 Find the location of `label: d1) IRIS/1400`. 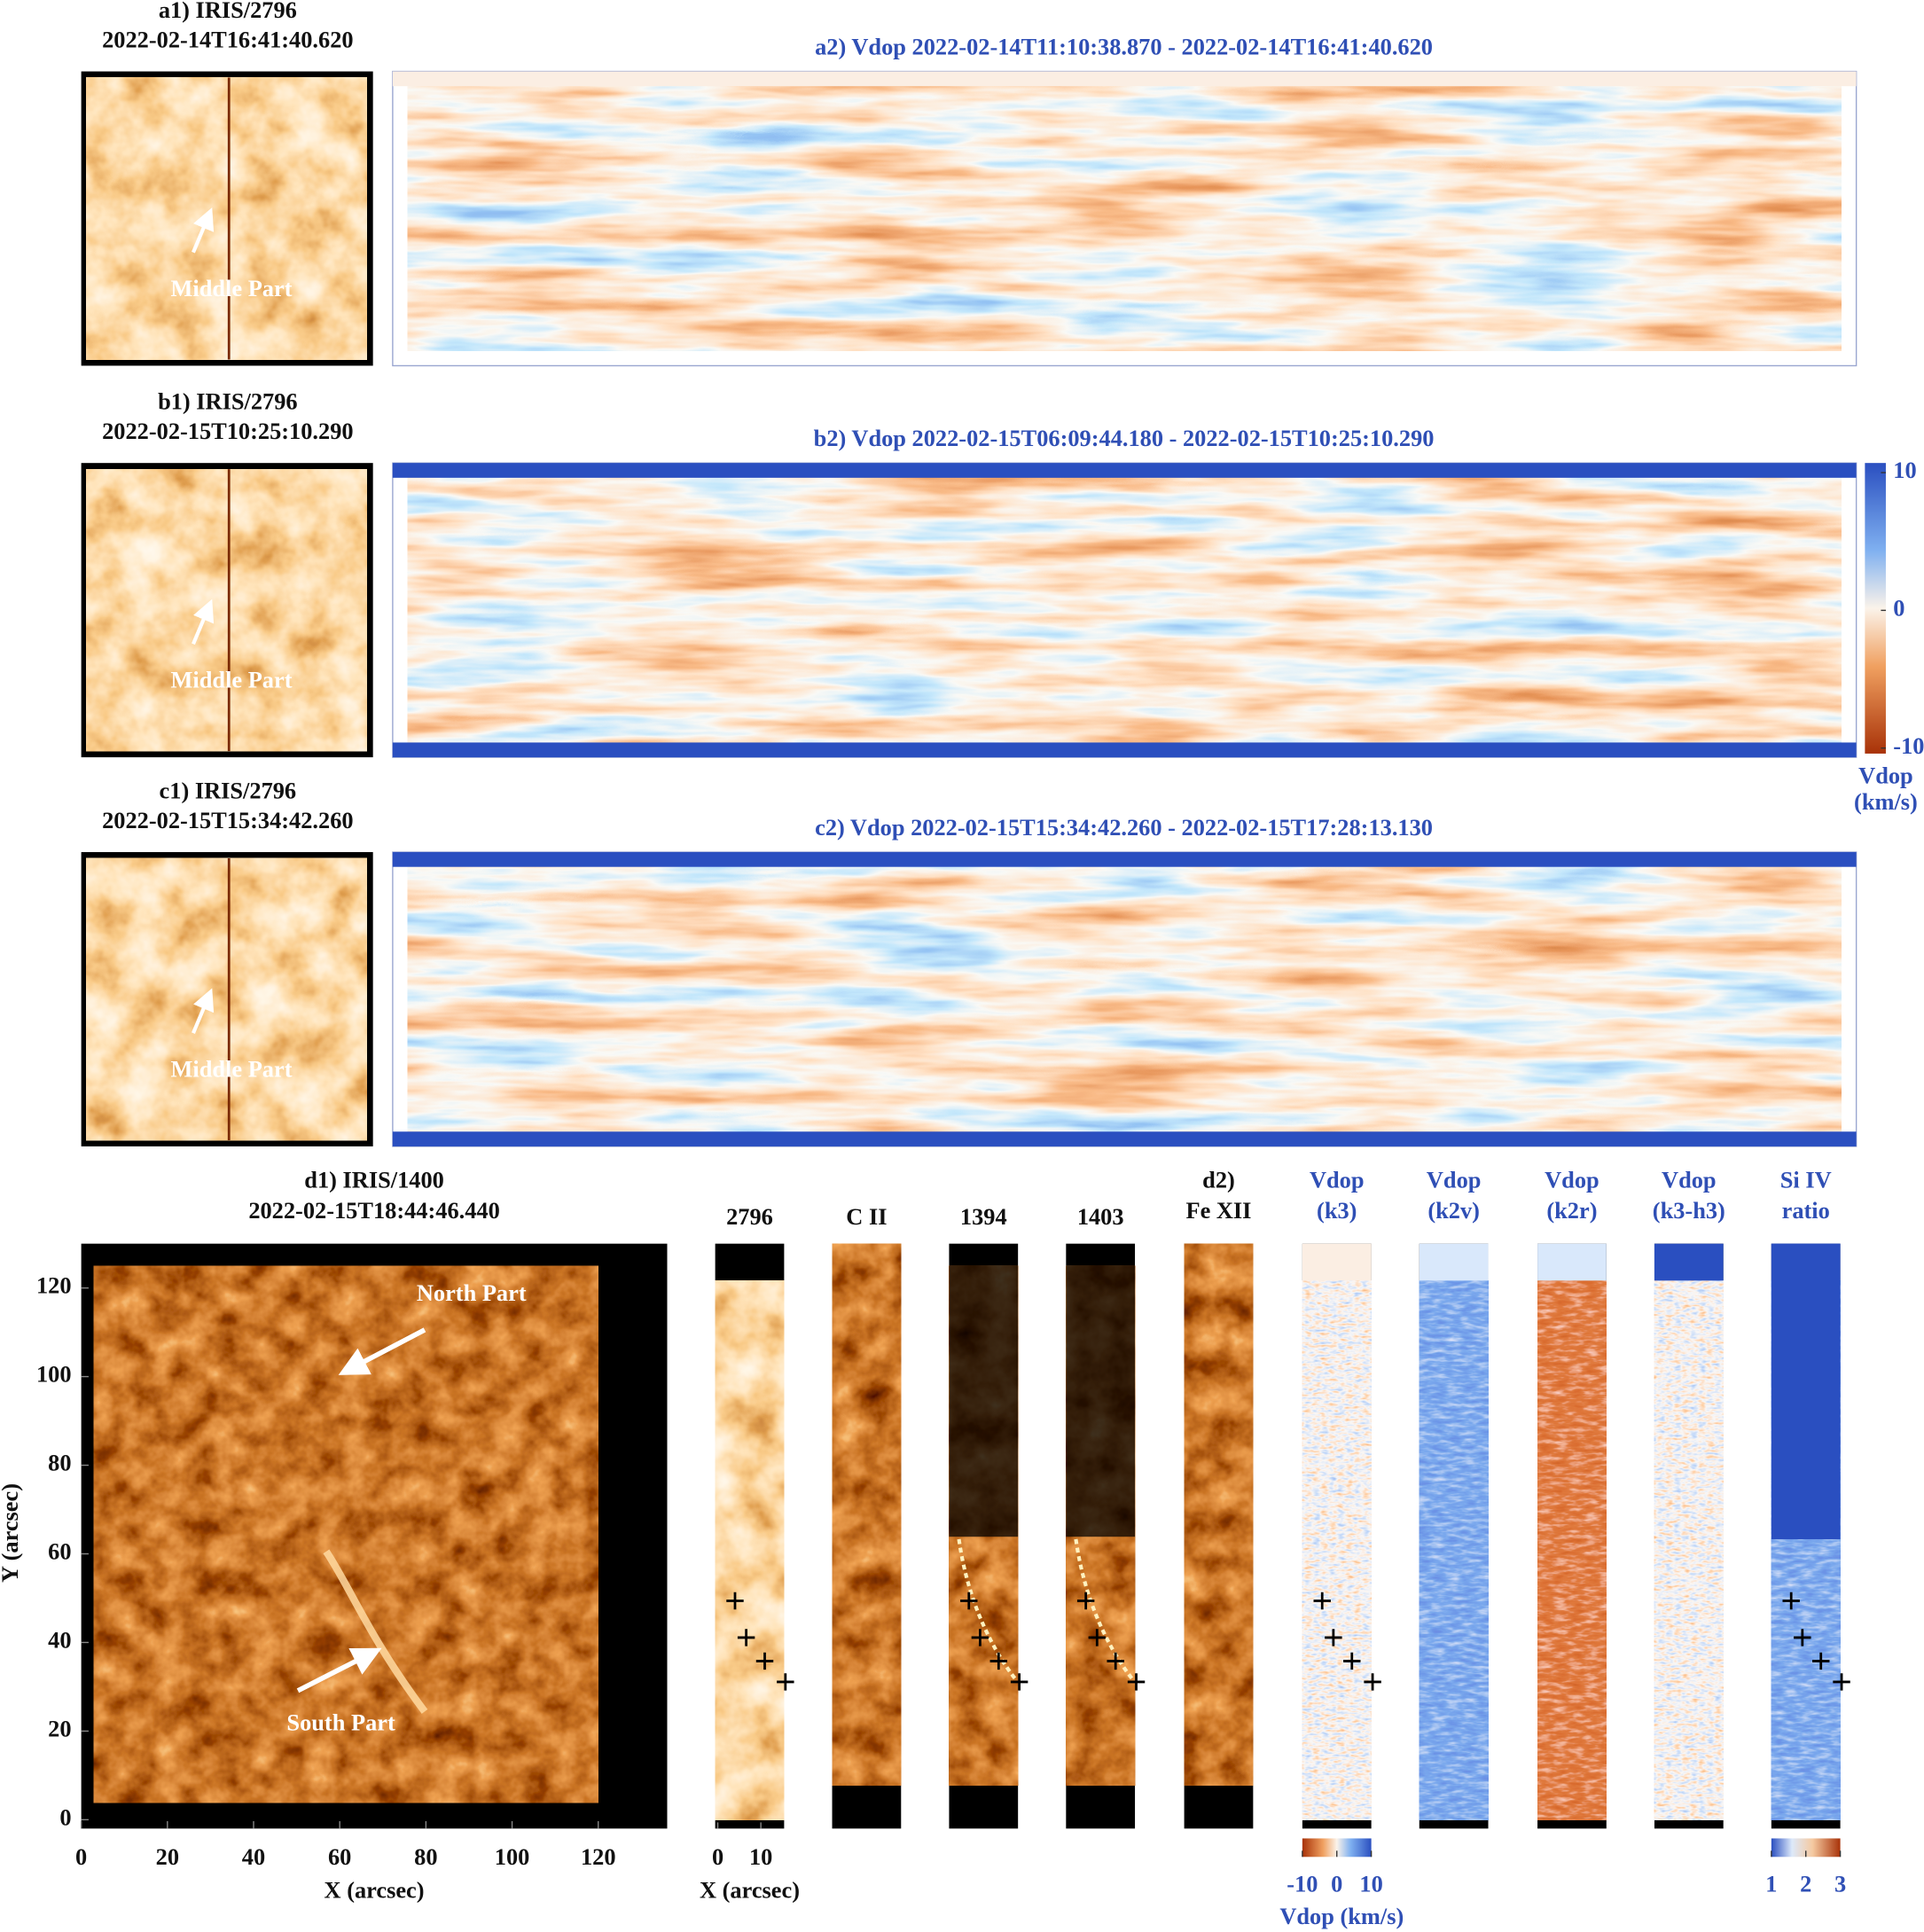

label: d1) IRIS/1400 is located at coordinates (374, 1179).